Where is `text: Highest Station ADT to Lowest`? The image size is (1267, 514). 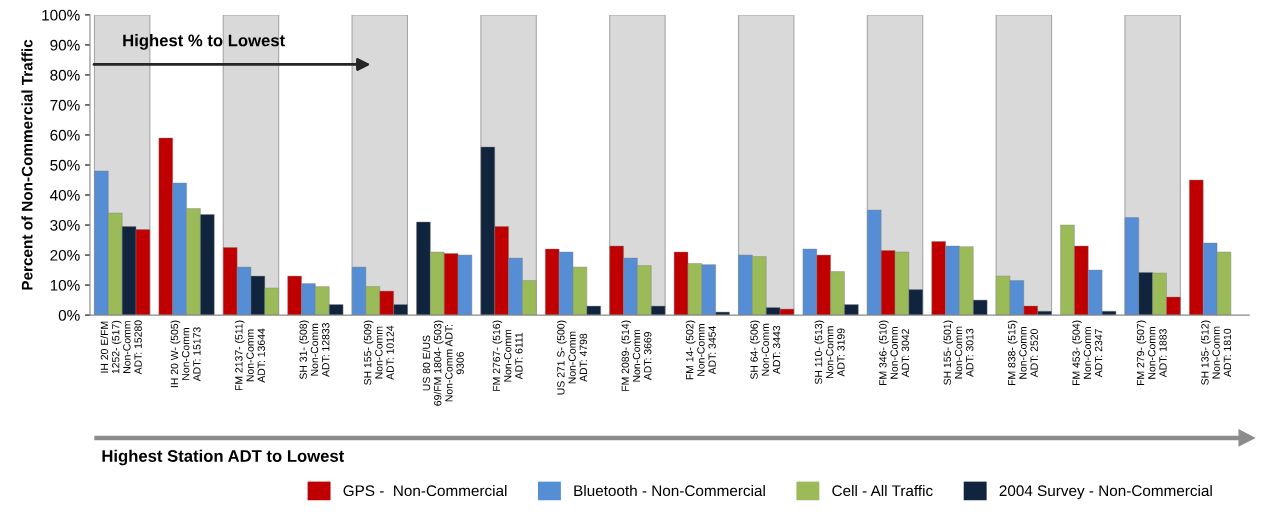 text: Highest Station ADT to Lowest is located at coordinates (223, 457).